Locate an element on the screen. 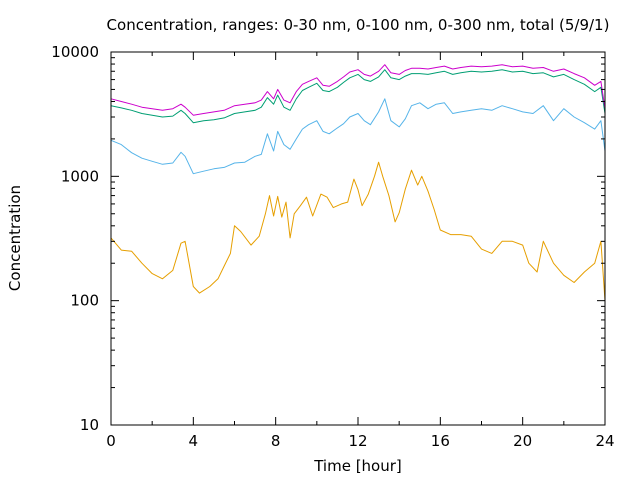  x-tick-label: 24 is located at coordinates (604, 441).